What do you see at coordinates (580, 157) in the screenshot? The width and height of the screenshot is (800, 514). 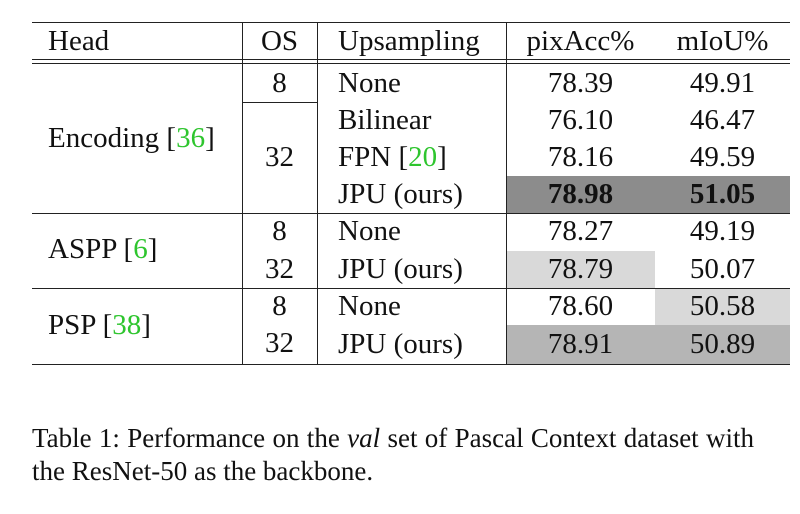 I see `pixacc-cell: 78.16` at bounding box center [580, 157].